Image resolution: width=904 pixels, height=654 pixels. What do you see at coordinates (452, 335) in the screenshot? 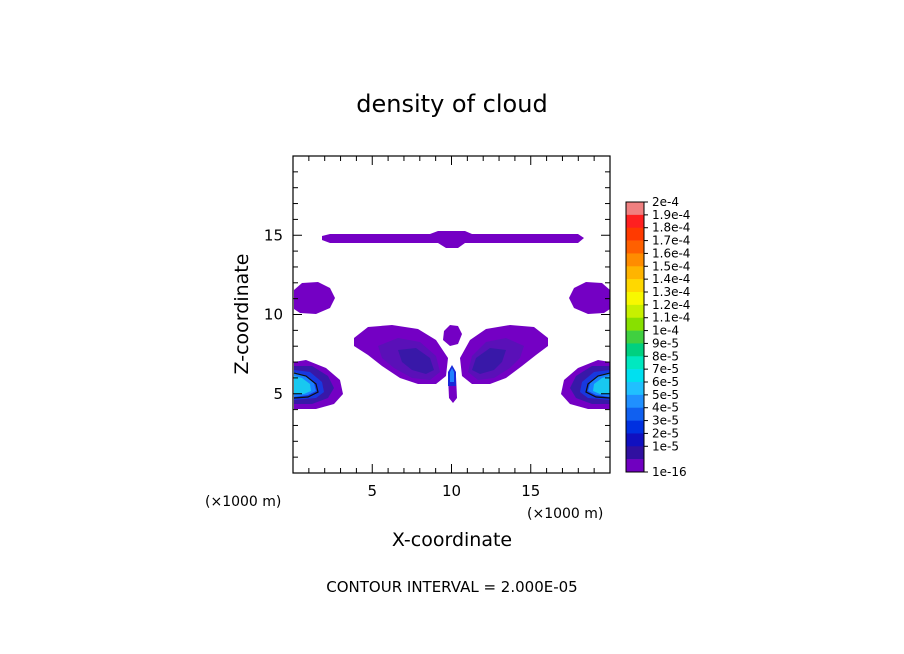
I see `region-central-top-blob` at bounding box center [452, 335].